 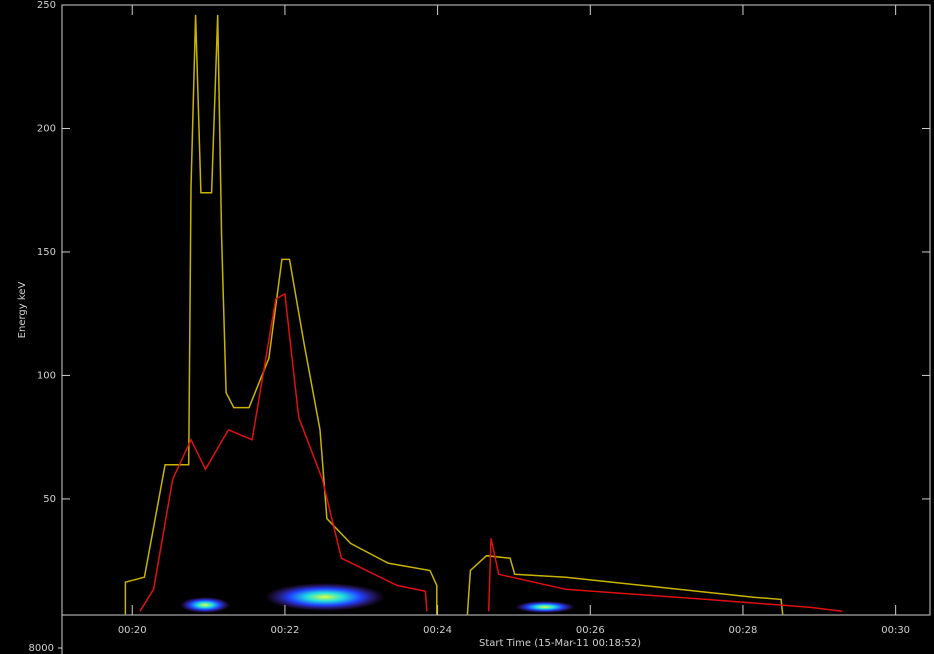 What do you see at coordinates (49, 499) in the screenshot?
I see `y-tick-label: 50` at bounding box center [49, 499].